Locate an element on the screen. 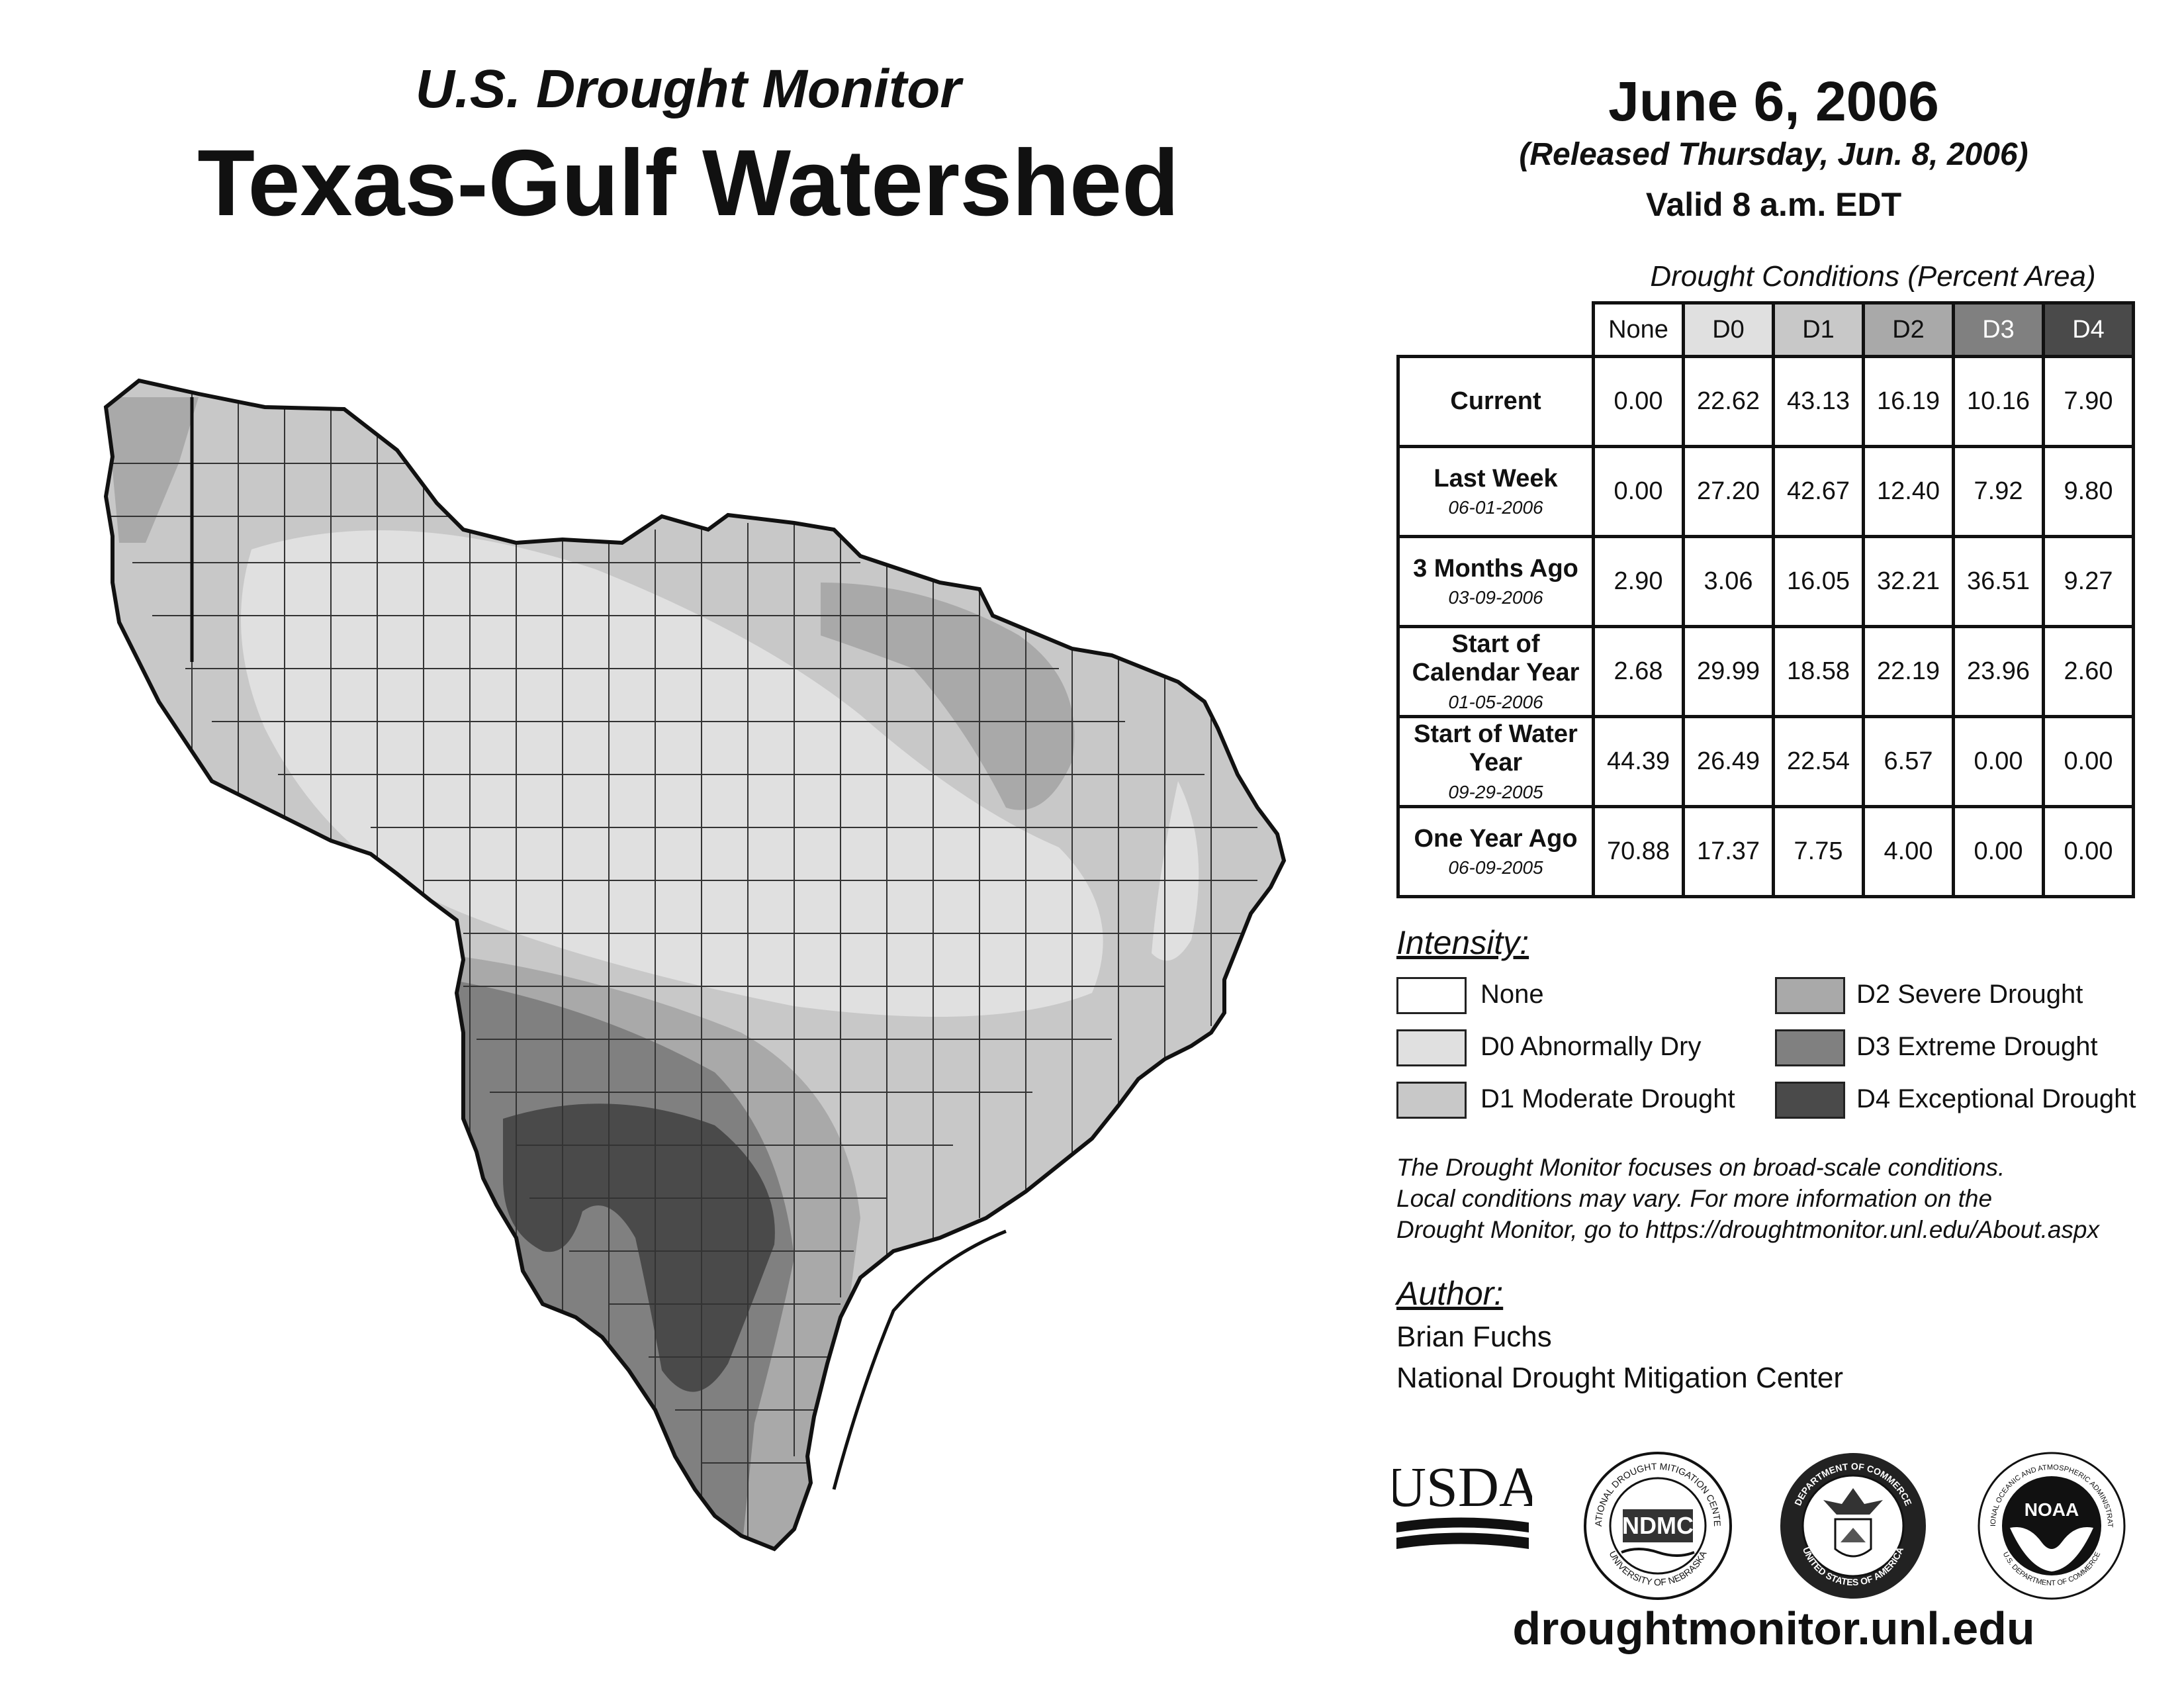 The width and height of the screenshot is (2184, 1688). row-date: 09-29-2005 is located at coordinates (1496, 792).